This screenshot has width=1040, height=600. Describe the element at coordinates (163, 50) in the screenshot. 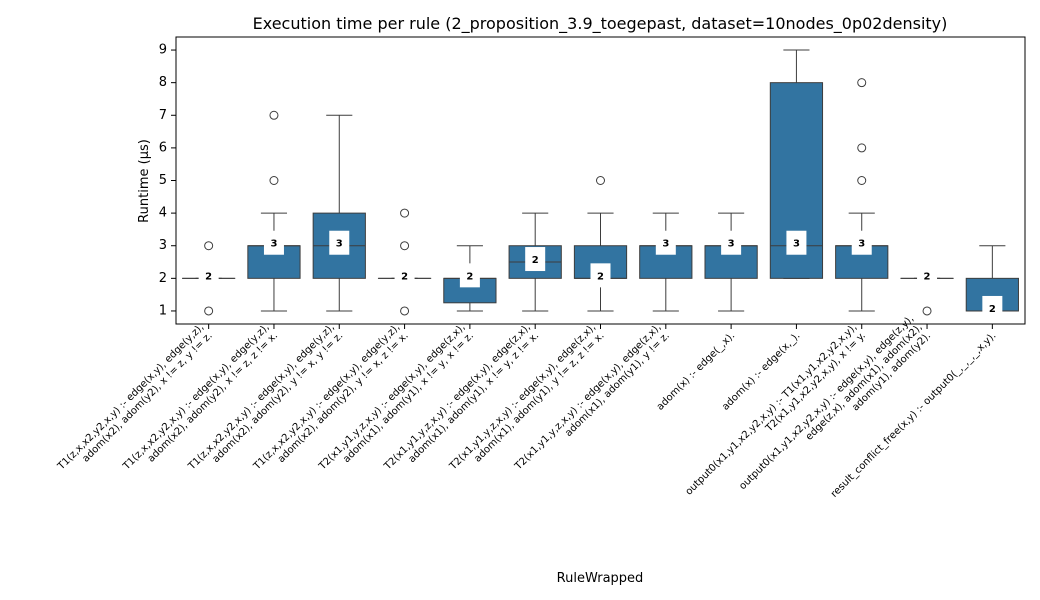

I see `y-tick-label: 9` at that location.